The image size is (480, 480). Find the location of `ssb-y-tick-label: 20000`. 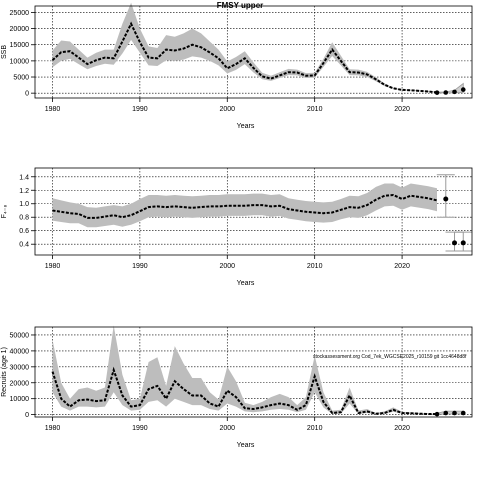

ssb-y-tick-label: 20000 is located at coordinates (20, 29).